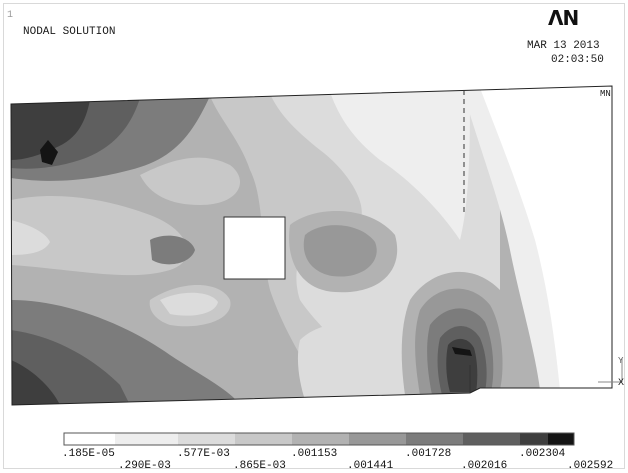 Image resolution: width=628 pixels, height=473 pixels. Describe the element at coordinates (259, 466) in the screenshot. I see `legend-label-bottom-1: .865E-03` at that location.